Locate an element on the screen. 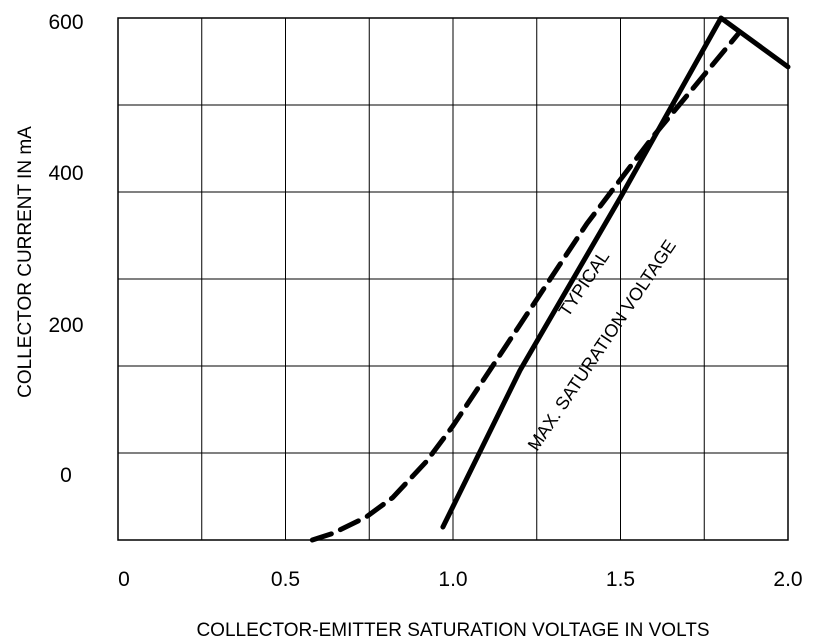 This screenshot has width=814, height=642. y-tick-labels: 600 400 200 0 is located at coordinates (65, 249).